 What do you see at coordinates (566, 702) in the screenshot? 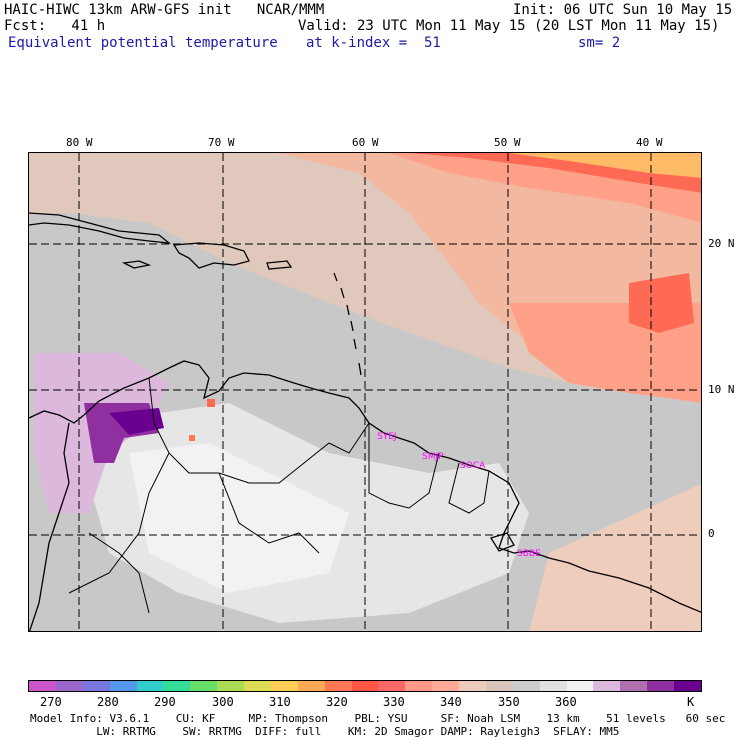
I see `colorbar-label: 360` at bounding box center [566, 702].